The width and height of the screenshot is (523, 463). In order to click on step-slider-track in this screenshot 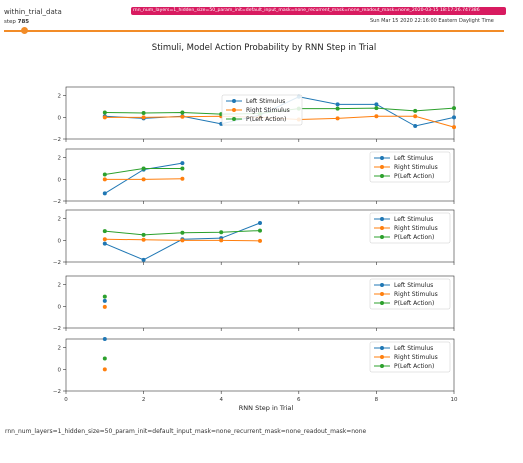, I will do `click(254, 31)`.